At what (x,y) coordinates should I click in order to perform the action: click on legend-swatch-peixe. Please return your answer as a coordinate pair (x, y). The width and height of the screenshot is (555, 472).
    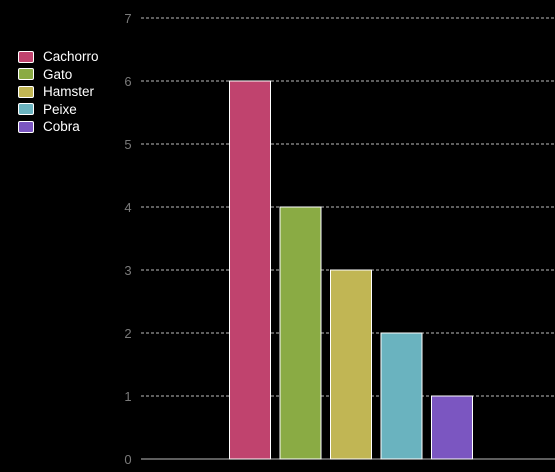
    Looking at the image, I should click on (26, 109).